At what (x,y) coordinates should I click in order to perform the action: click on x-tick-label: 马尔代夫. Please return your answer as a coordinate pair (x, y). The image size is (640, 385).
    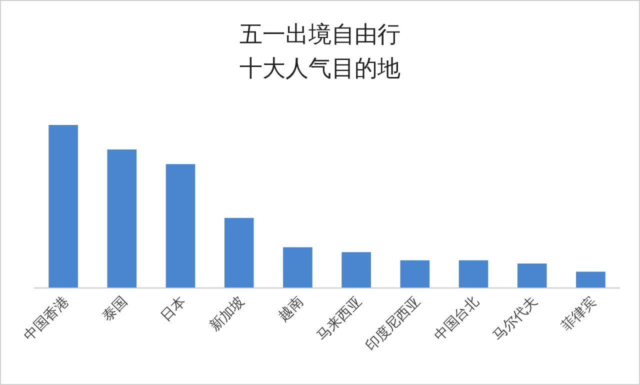
    Looking at the image, I should click on (515, 319).